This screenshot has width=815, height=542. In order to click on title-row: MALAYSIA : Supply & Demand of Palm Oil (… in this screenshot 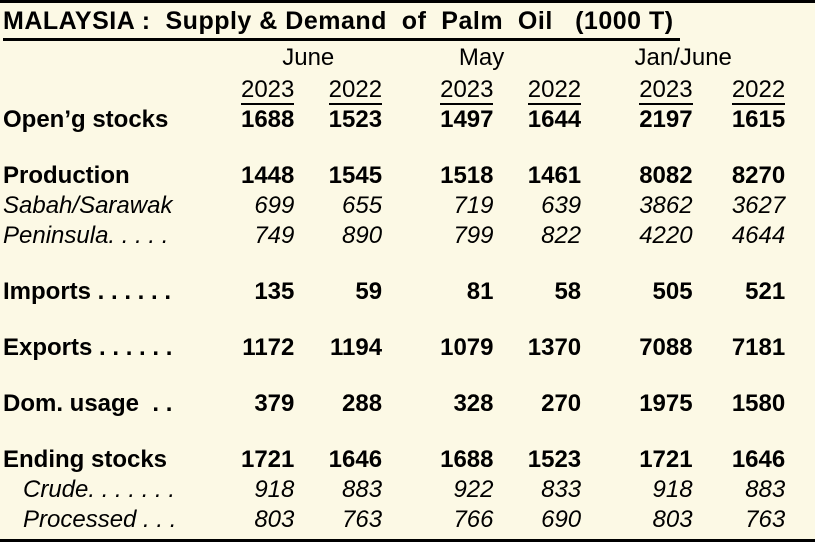, I will do `click(409, 24)`.